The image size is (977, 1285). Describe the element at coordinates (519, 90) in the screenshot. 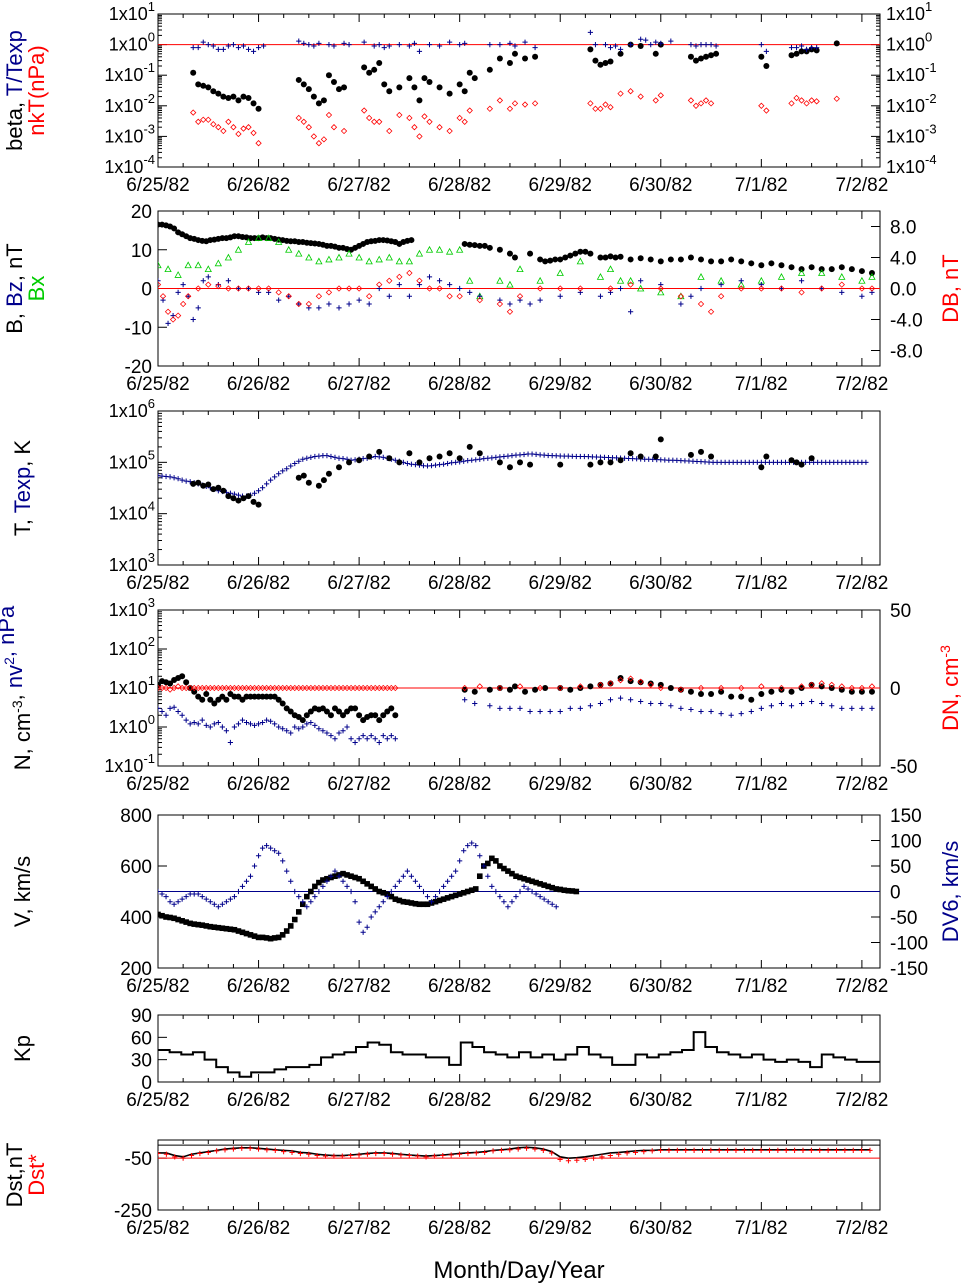

I see `plot-frame` at that location.